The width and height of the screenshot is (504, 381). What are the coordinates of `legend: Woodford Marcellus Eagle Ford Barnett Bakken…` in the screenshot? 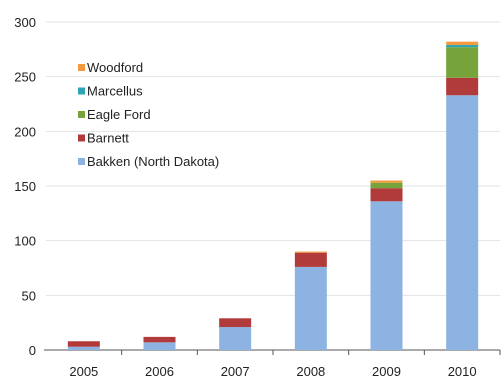 It's located at (148, 114).